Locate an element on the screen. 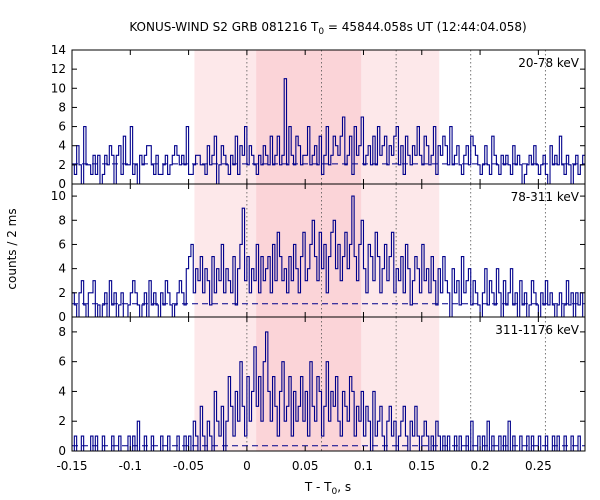 The width and height of the screenshot is (600, 500). energy-band-label: 20-78 keV is located at coordinates (549, 63).